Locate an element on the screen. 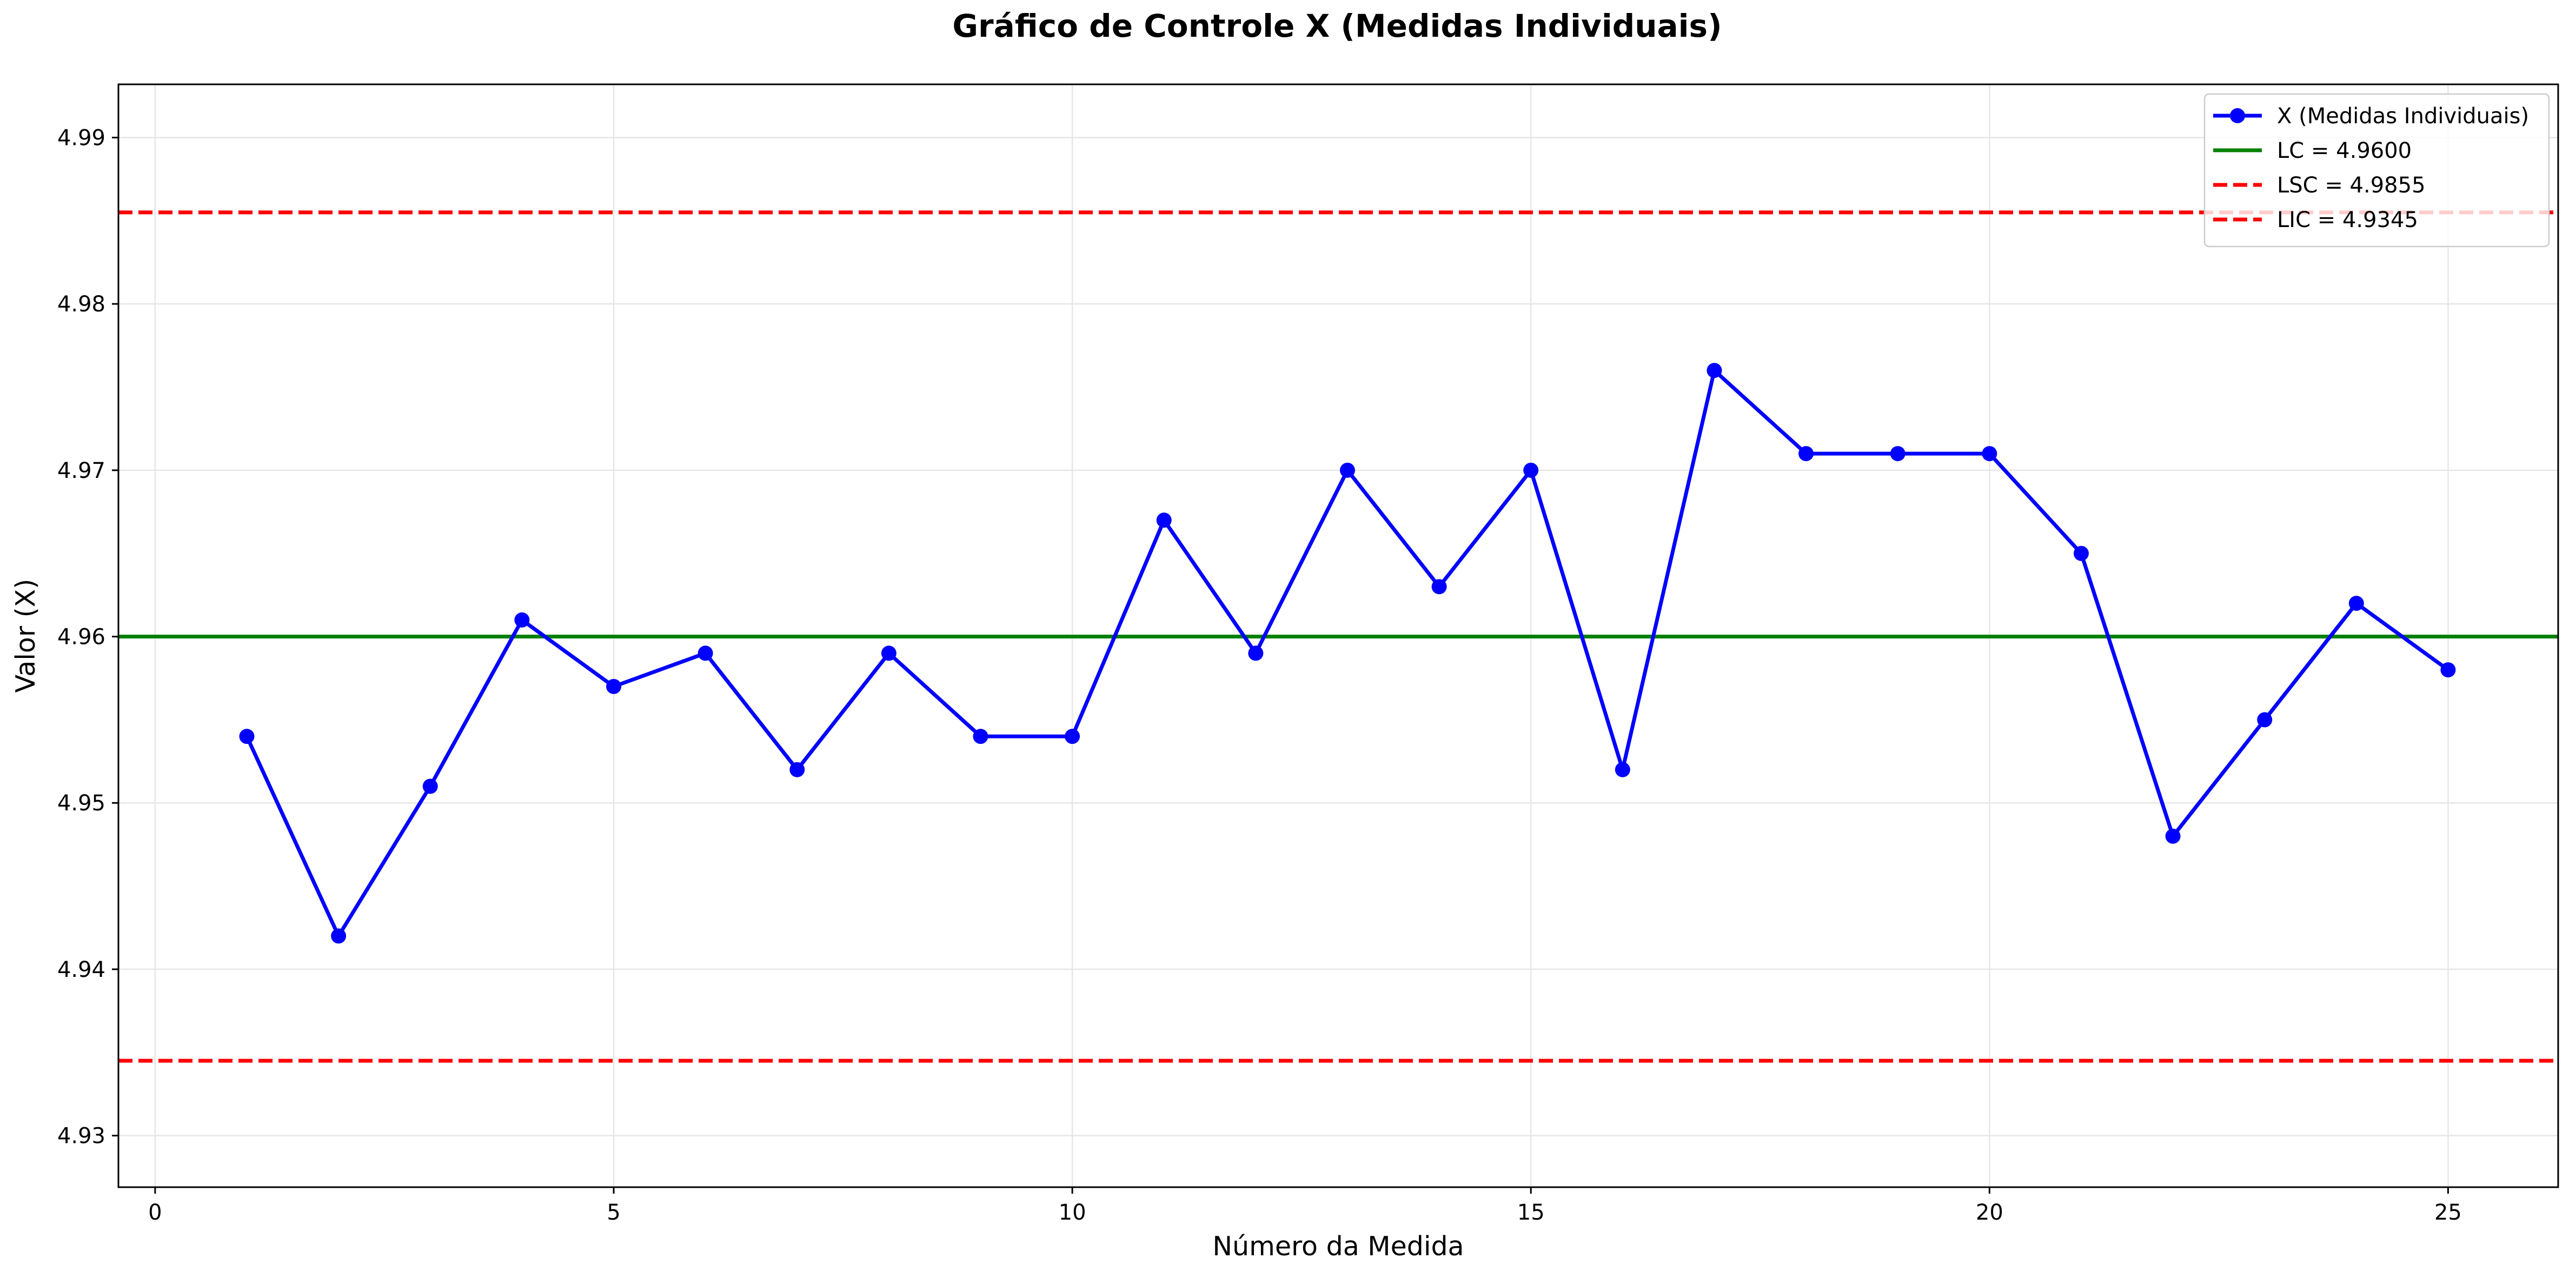 The image size is (2576, 1278). x-tick-label: 15 is located at coordinates (1531, 1212).